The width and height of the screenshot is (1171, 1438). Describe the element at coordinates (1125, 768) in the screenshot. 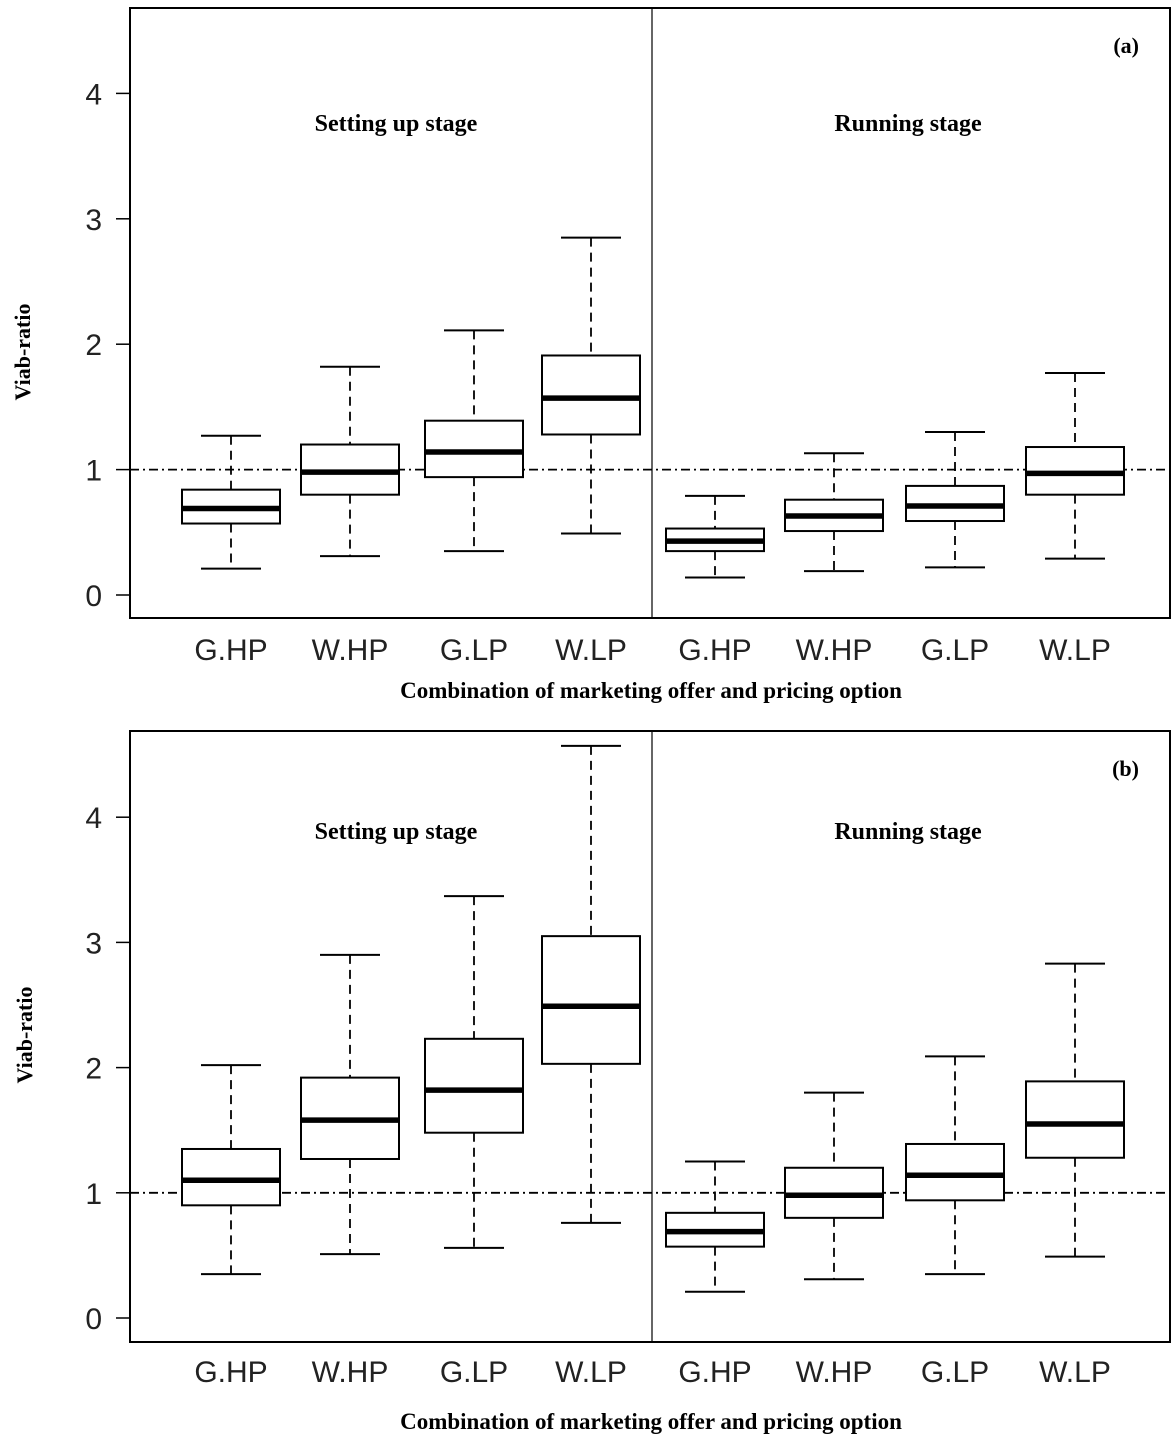

I see `panel-label: (b)` at that location.